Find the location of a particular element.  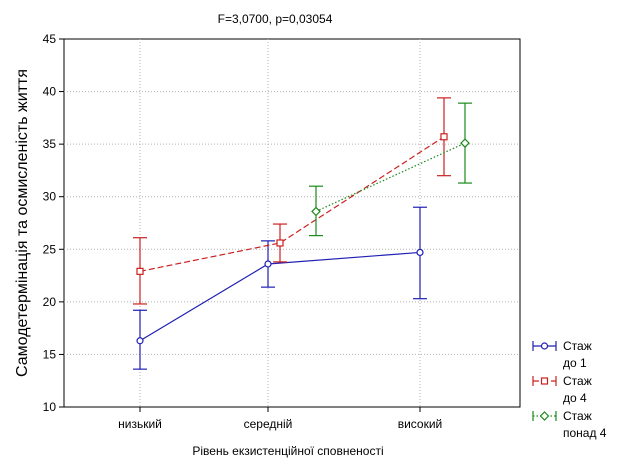

y-tick-label: 30 is located at coordinates (50, 197).